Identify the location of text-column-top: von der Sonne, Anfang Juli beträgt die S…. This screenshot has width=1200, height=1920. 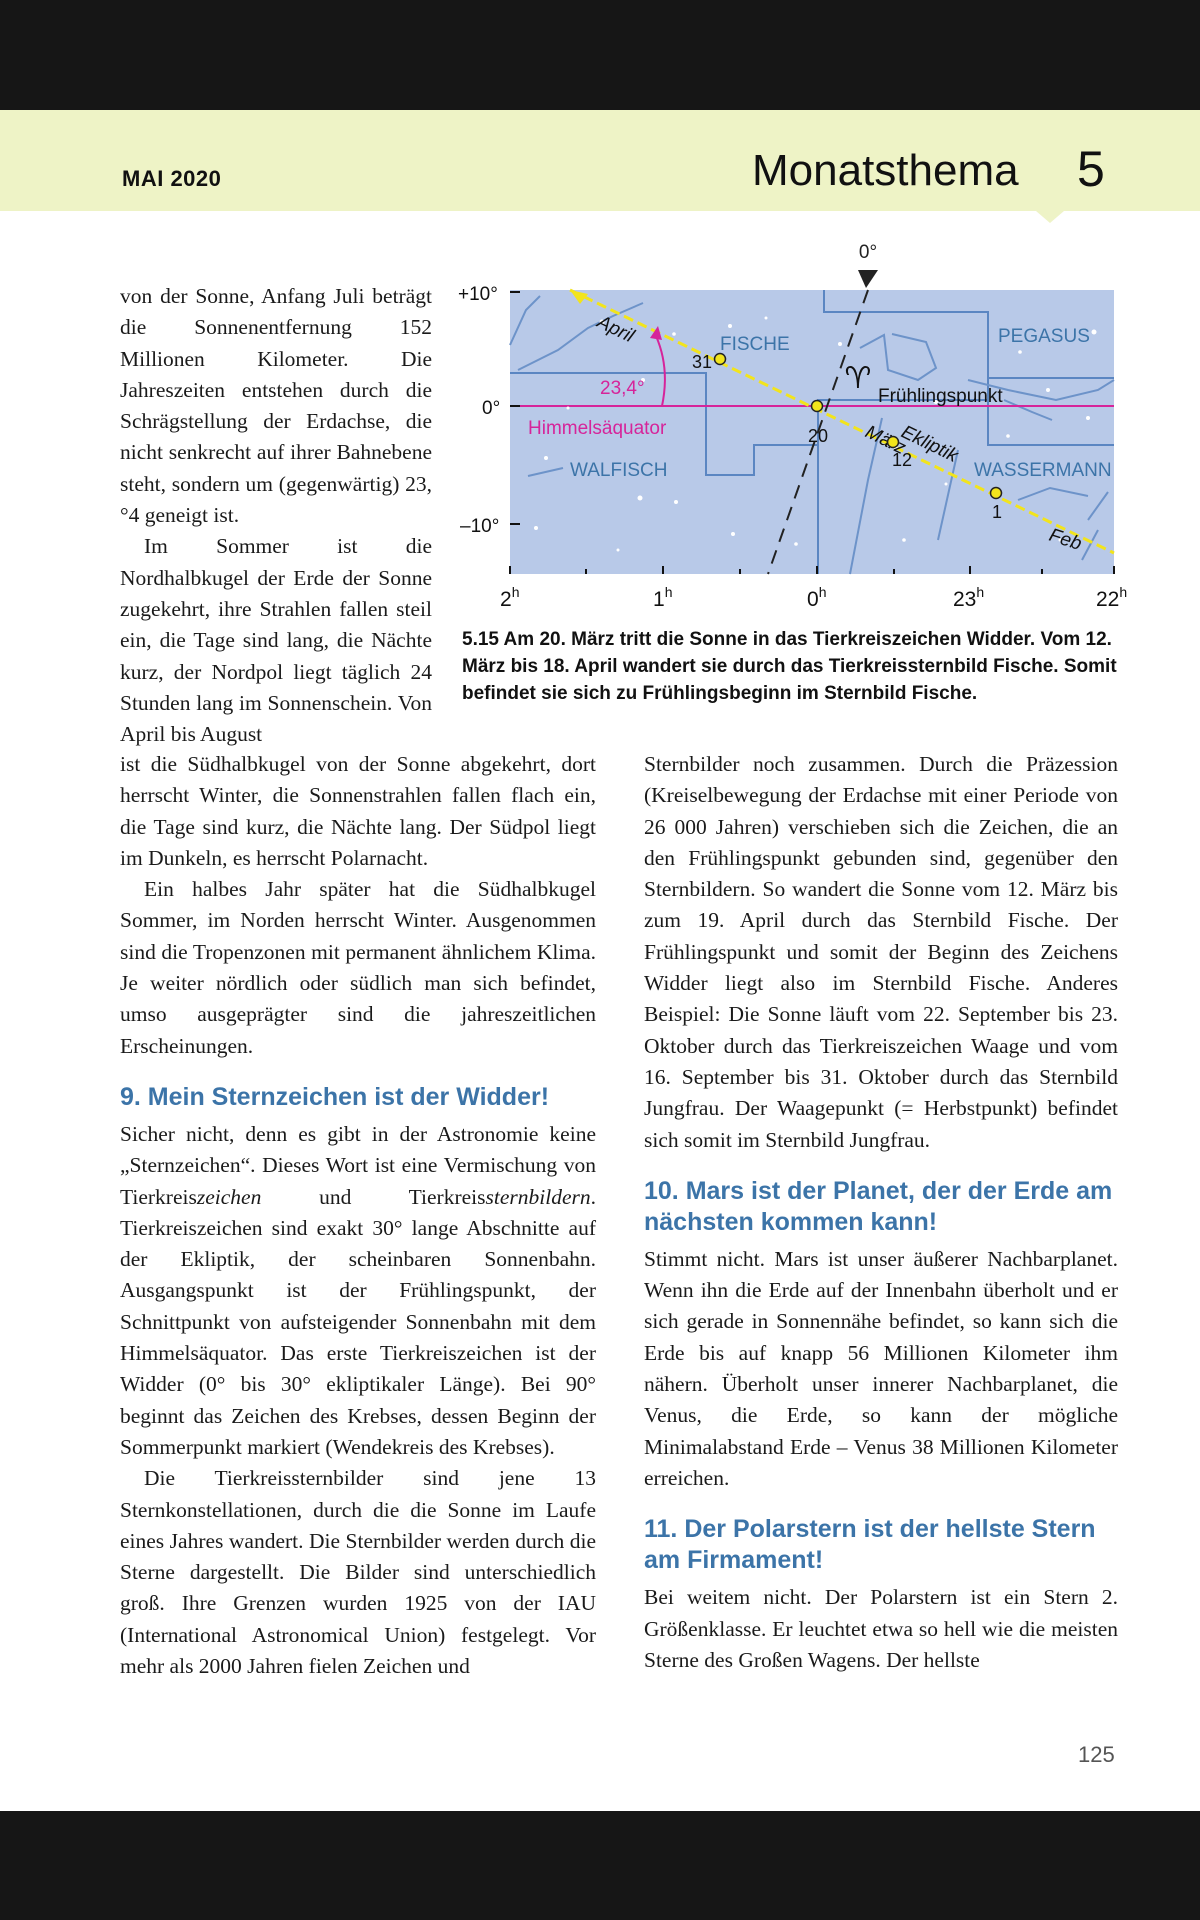
(276, 515).